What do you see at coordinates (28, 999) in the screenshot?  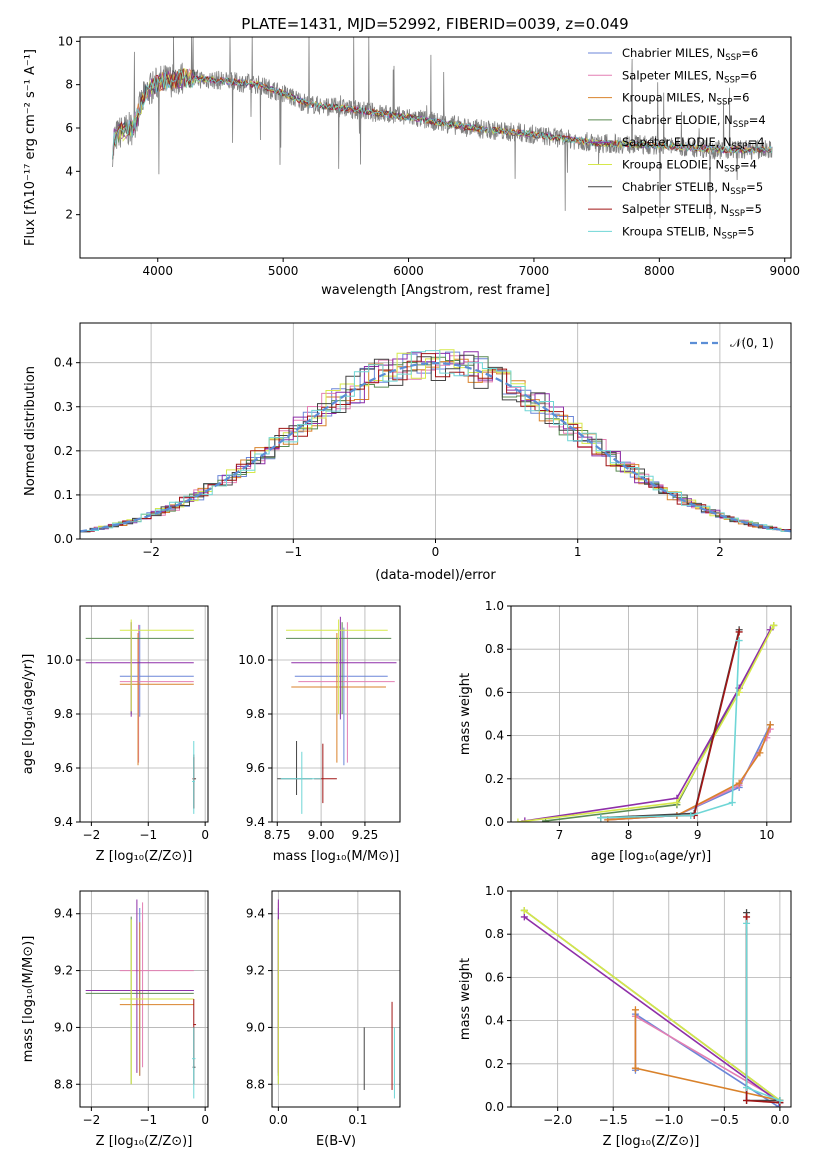 I see `y-axis-label: mass [log₁₀(M/M⊙)]` at bounding box center [28, 999].